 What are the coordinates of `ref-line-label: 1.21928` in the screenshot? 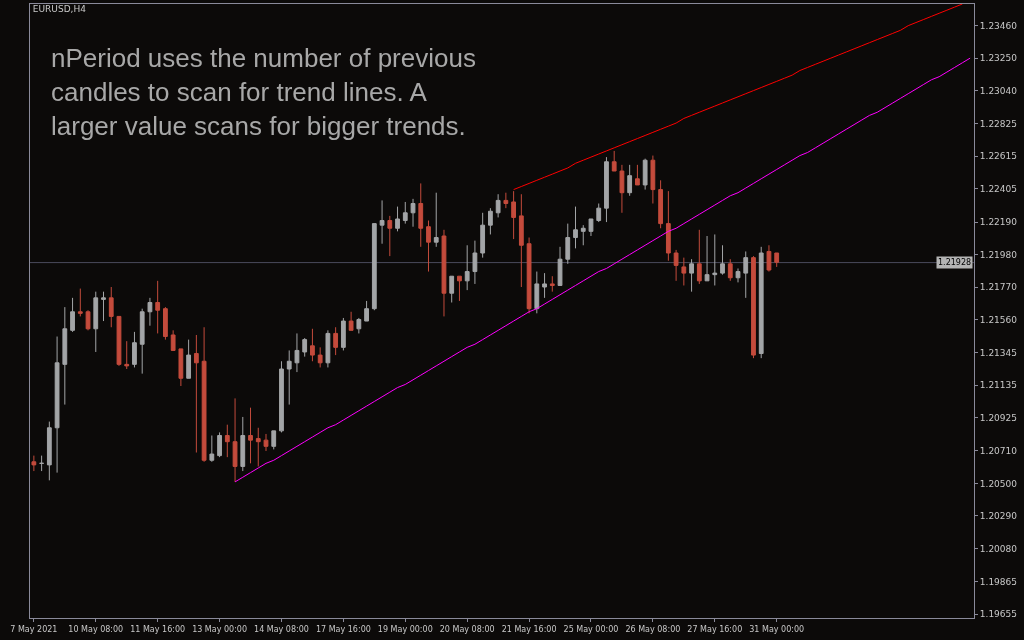 It's located at (955, 262).